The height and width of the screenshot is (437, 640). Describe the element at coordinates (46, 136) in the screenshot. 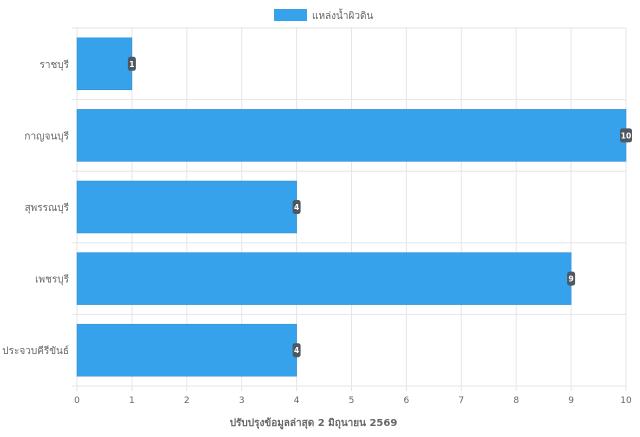

I see `y-category-label: กาญจนบุรี` at that location.